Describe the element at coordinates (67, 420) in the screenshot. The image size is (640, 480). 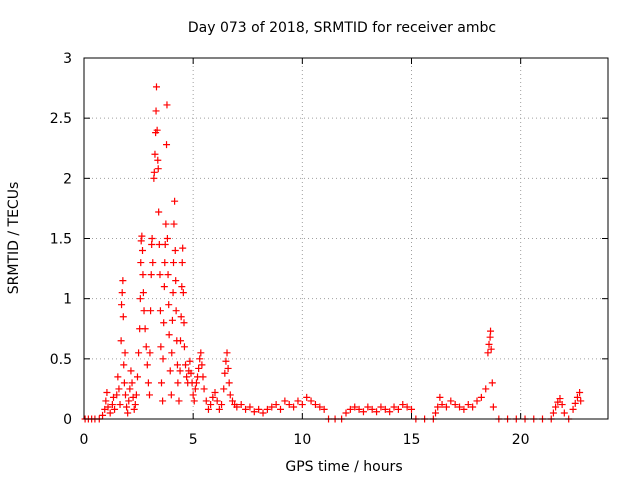
I see `y-tick-label: 0` at that location.